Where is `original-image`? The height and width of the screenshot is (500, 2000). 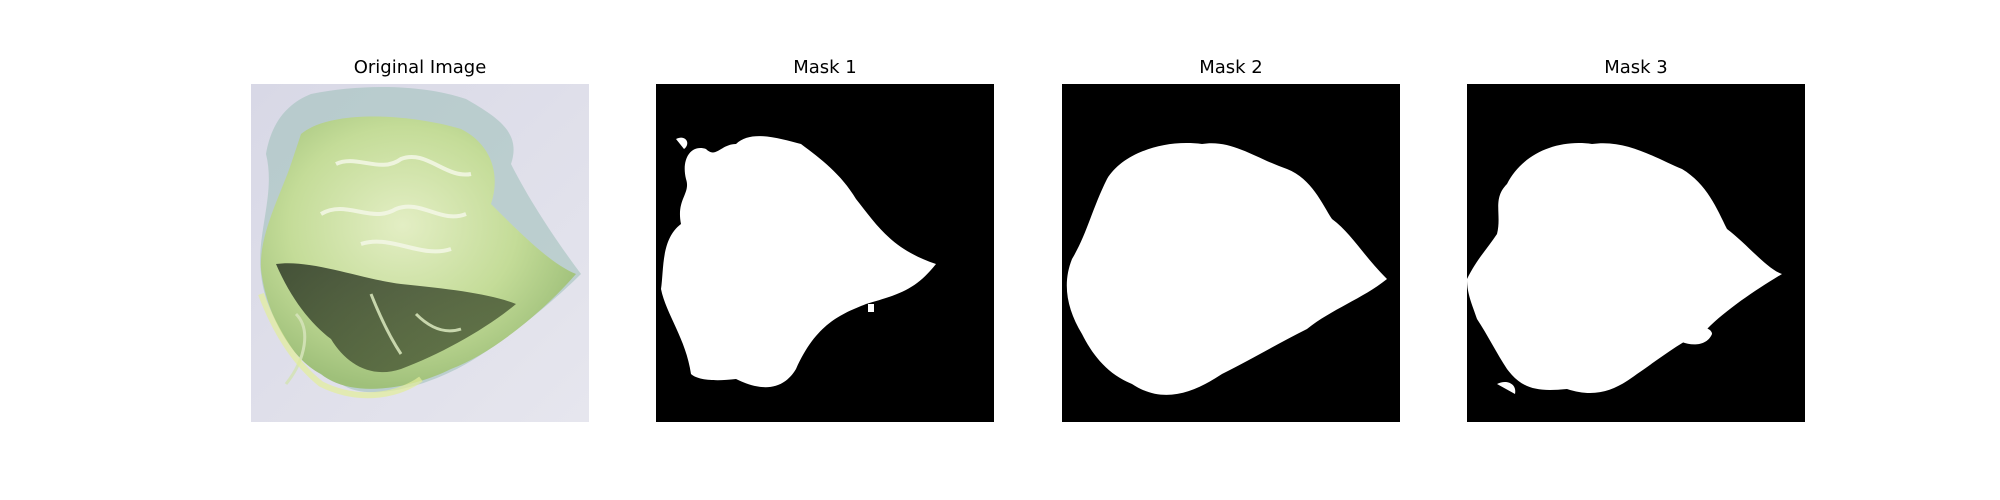 original-image is located at coordinates (420, 253).